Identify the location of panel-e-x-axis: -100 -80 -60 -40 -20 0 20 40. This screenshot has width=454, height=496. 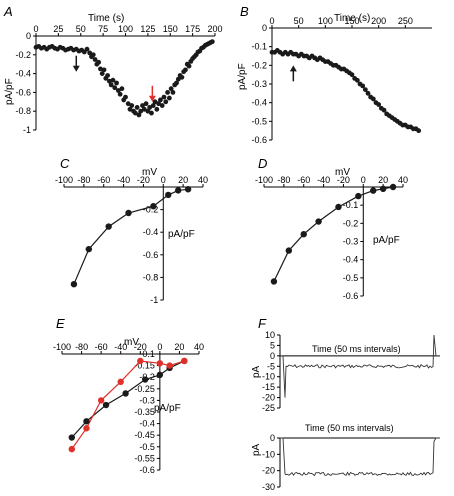
(128, 348).